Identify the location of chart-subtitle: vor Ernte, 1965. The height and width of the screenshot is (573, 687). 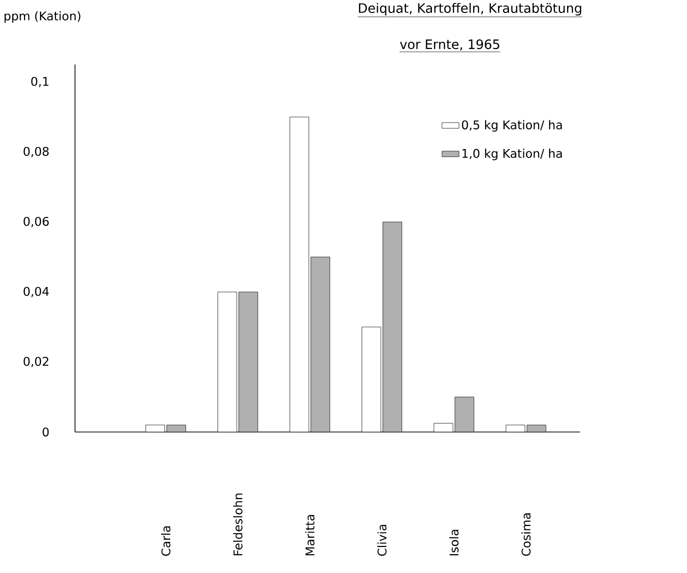
(450, 44).